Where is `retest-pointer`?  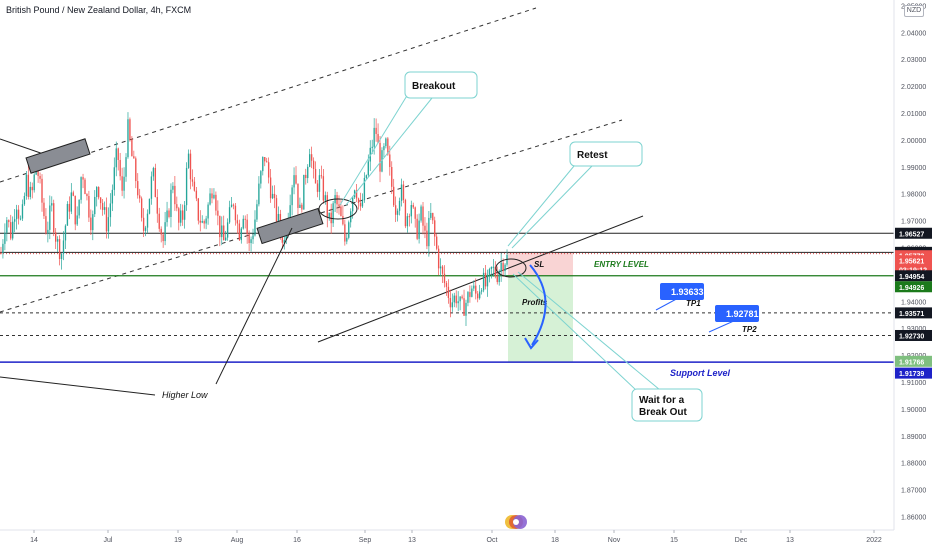 retest-pointer is located at coordinates (541, 206).